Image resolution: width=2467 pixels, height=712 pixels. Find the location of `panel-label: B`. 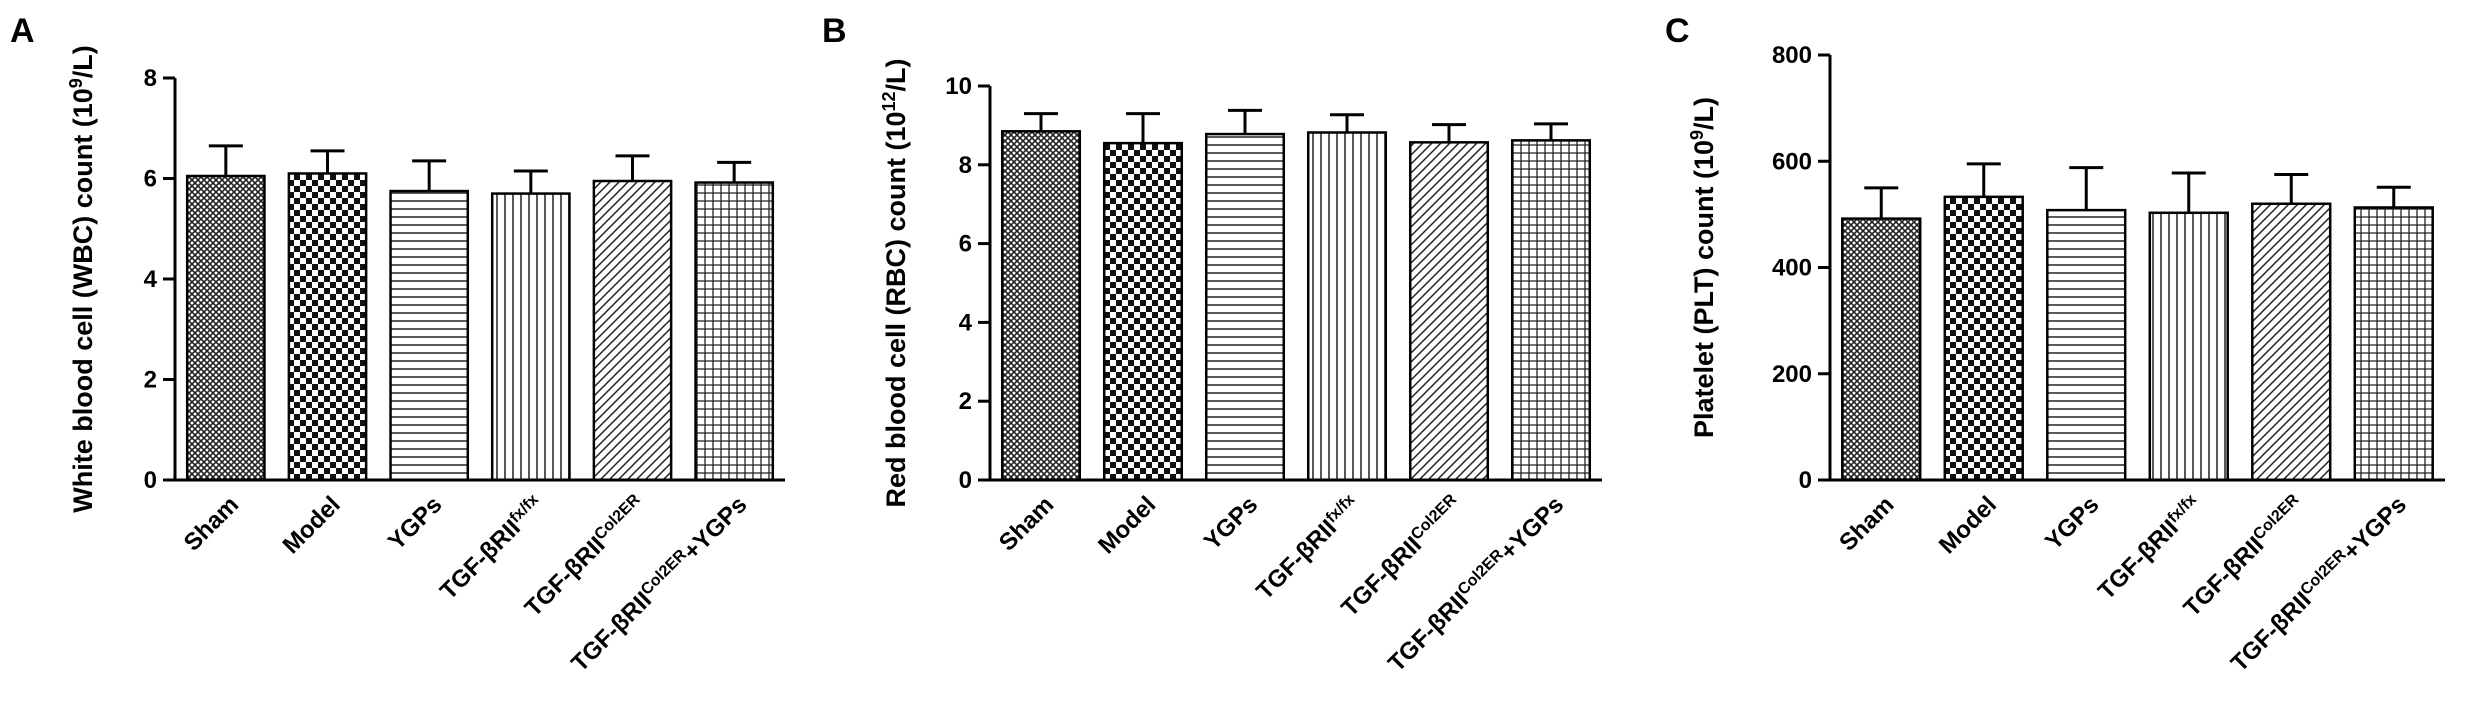

panel-label: B is located at coordinates (834, 31).